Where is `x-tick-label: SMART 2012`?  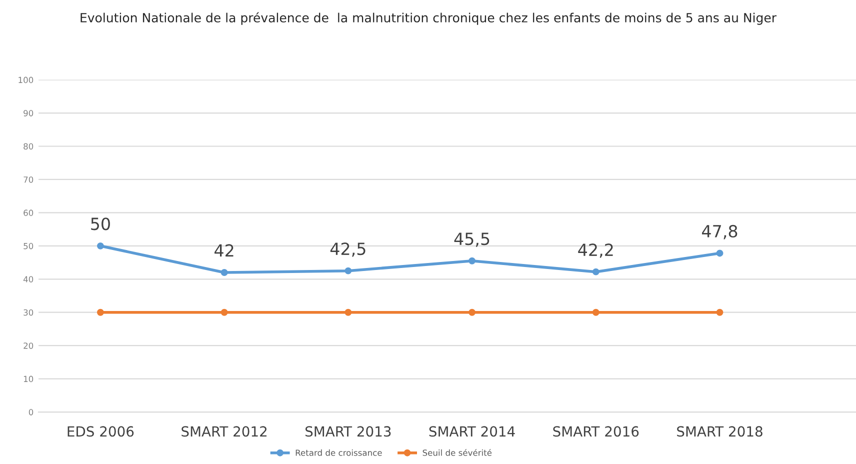
x-tick-label: SMART 2012 is located at coordinates (224, 431).